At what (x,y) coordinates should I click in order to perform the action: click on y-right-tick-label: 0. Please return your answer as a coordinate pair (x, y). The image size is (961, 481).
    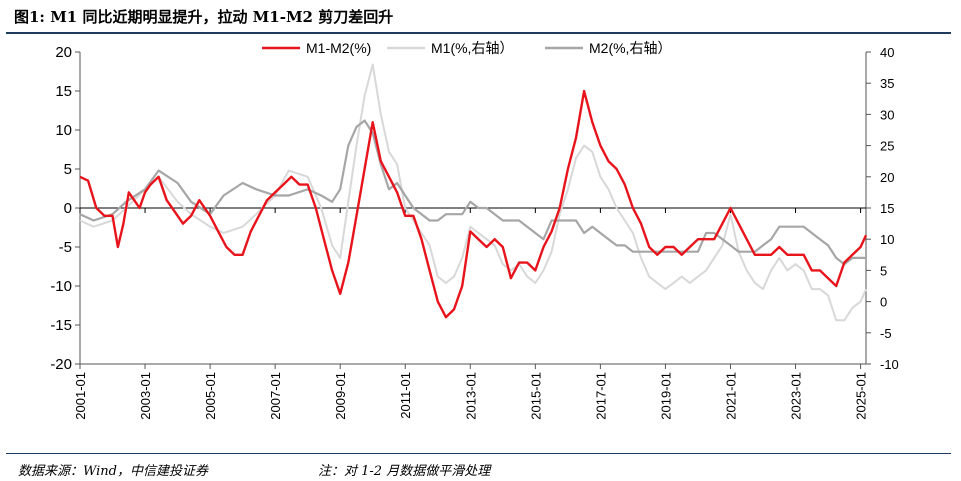
    Looking at the image, I should click on (883, 302).